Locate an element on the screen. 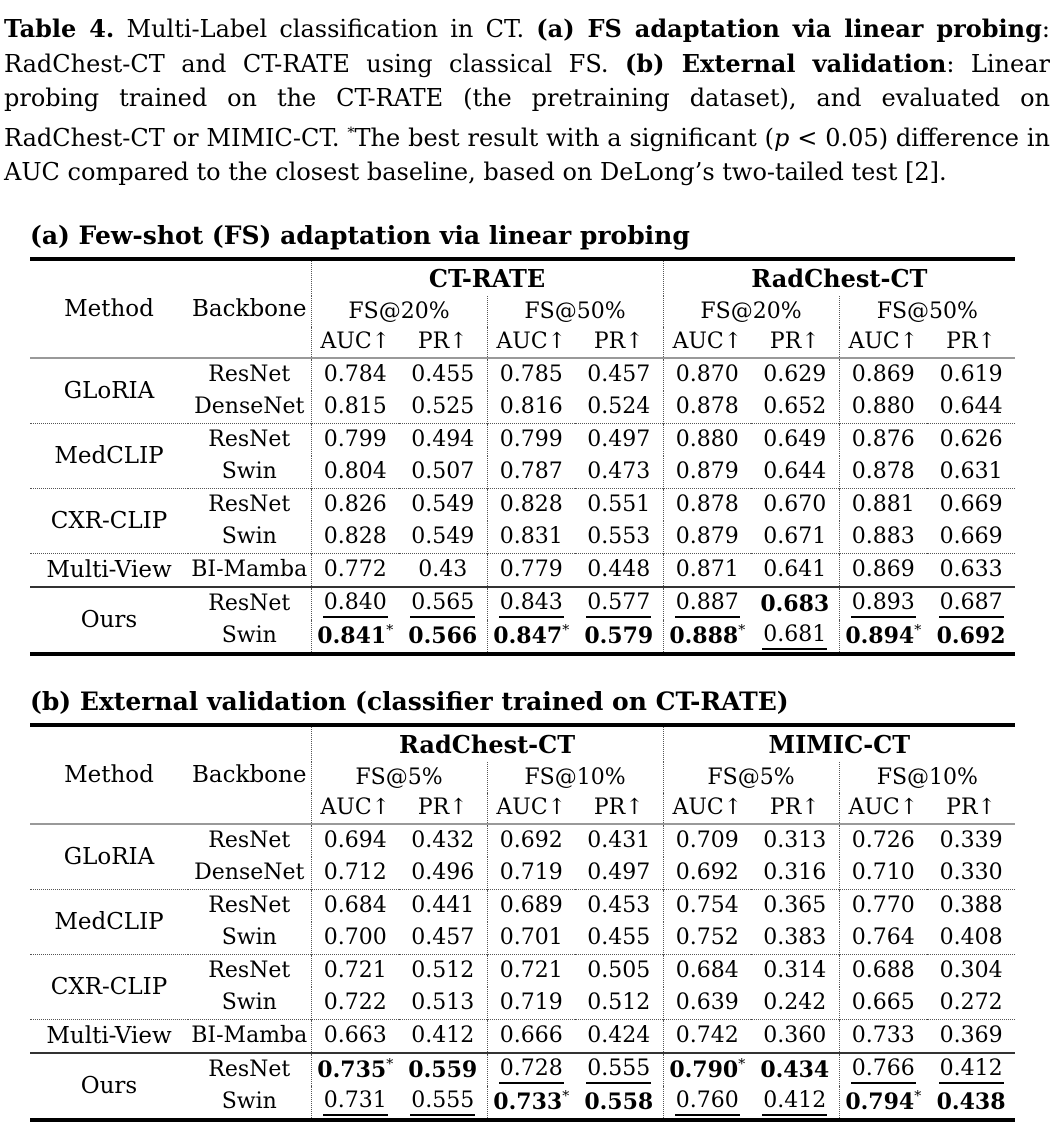 The width and height of the screenshot is (1054, 1142). header-row-datasets: Method Backbone CT-RATE RadChest-CT is located at coordinates (523, 308).